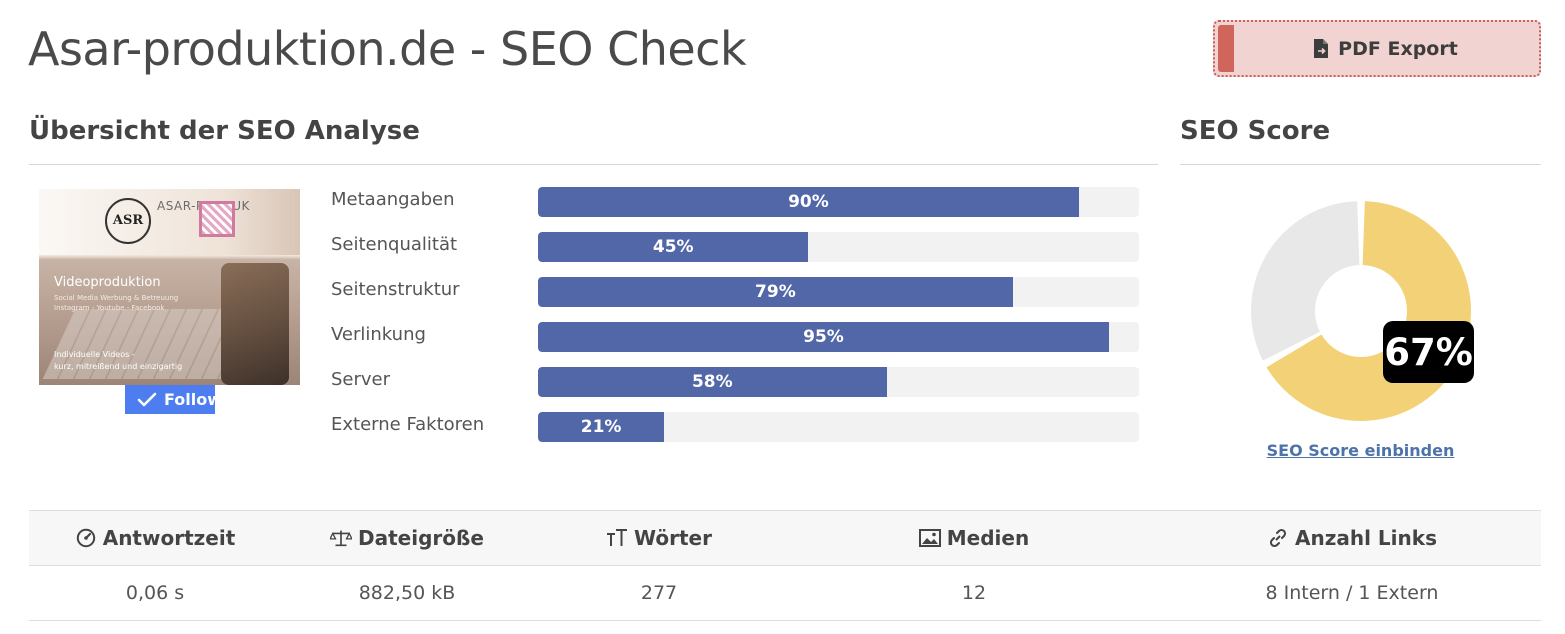 The width and height of the screenshot is (1565, 634). What do you see at coordinates (107, 282) in the screenshot?
I see `thumb-headline: Videoproduktion` at bounding box center [107, 282].